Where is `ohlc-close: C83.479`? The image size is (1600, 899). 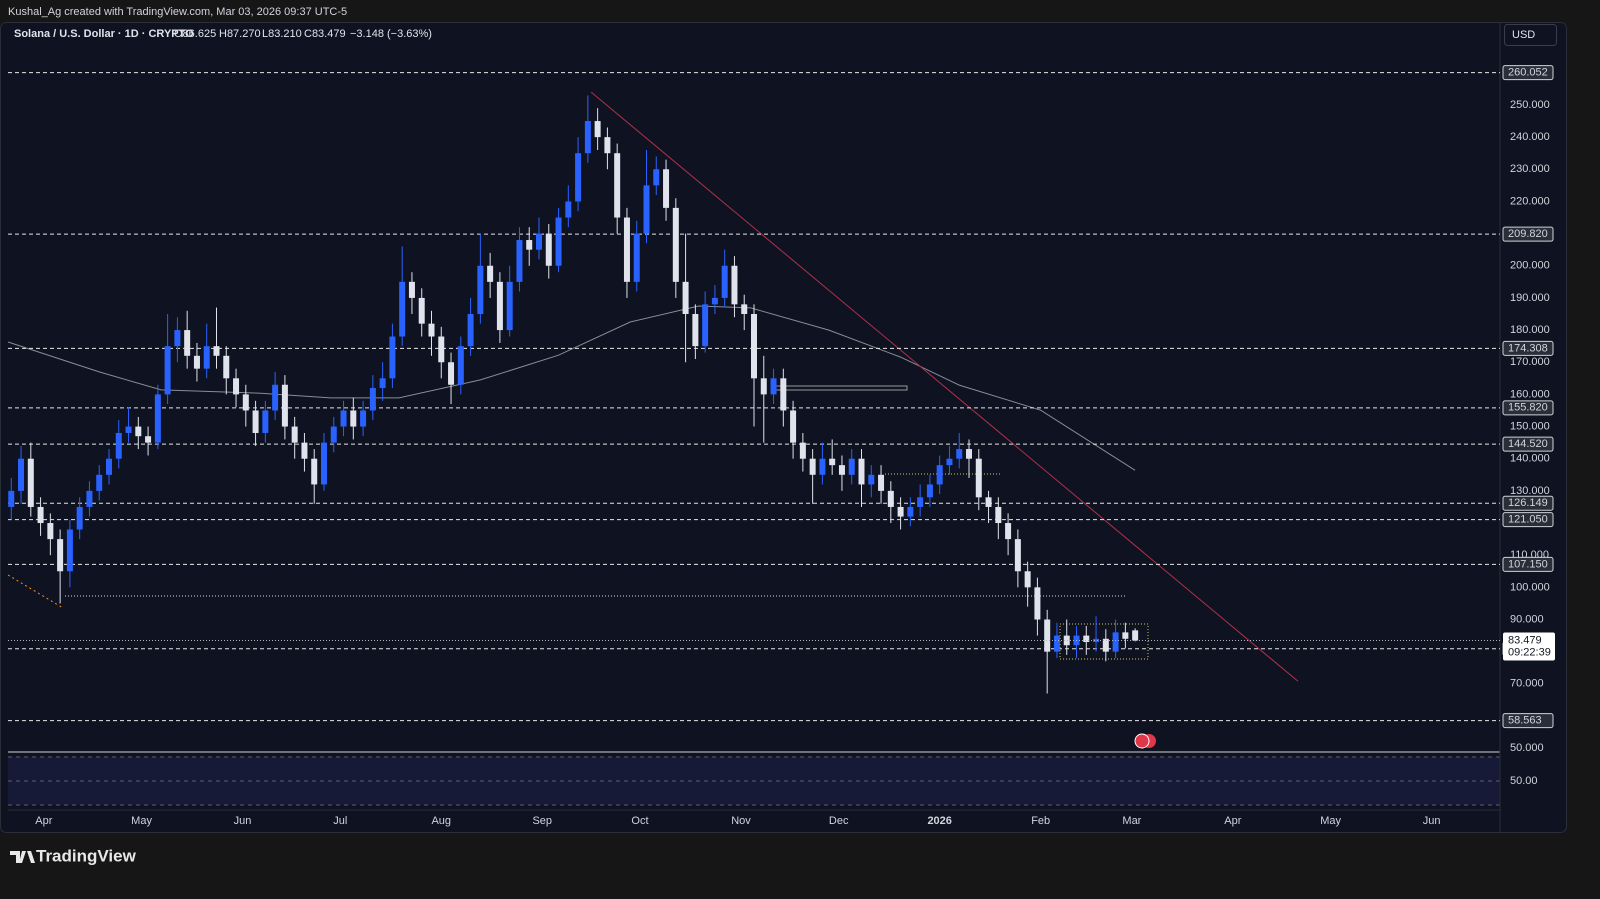 ohlc-close: C83.479 is located at coordinates (325, 34).